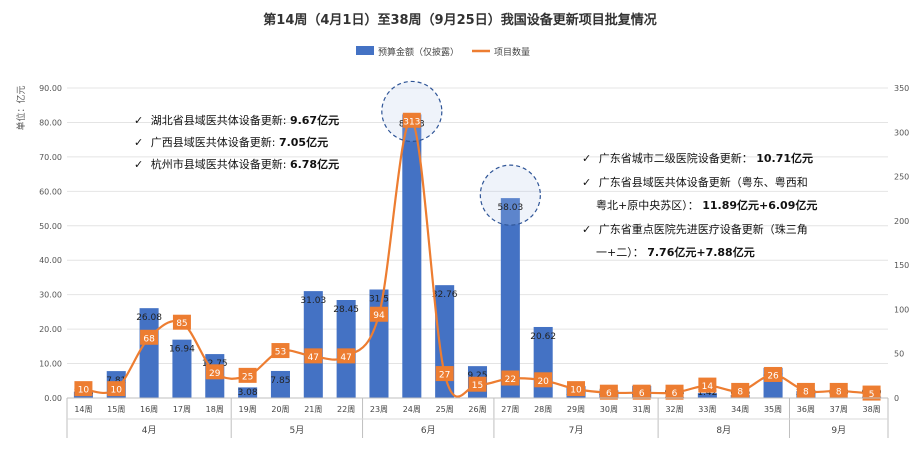  I want to click on annotation-text: 广东省城市二级医院设备更新：, so click(676, 158).